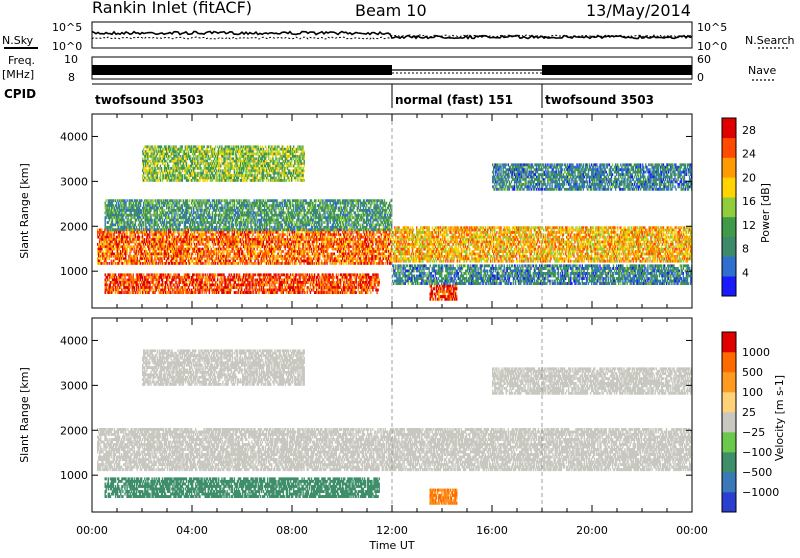 This screenshot has width=800, height=558. What do you see at coordinates (20, 94) in the screenshot?
I see `cpid-label: CPID` at bounding box center [20, 94].